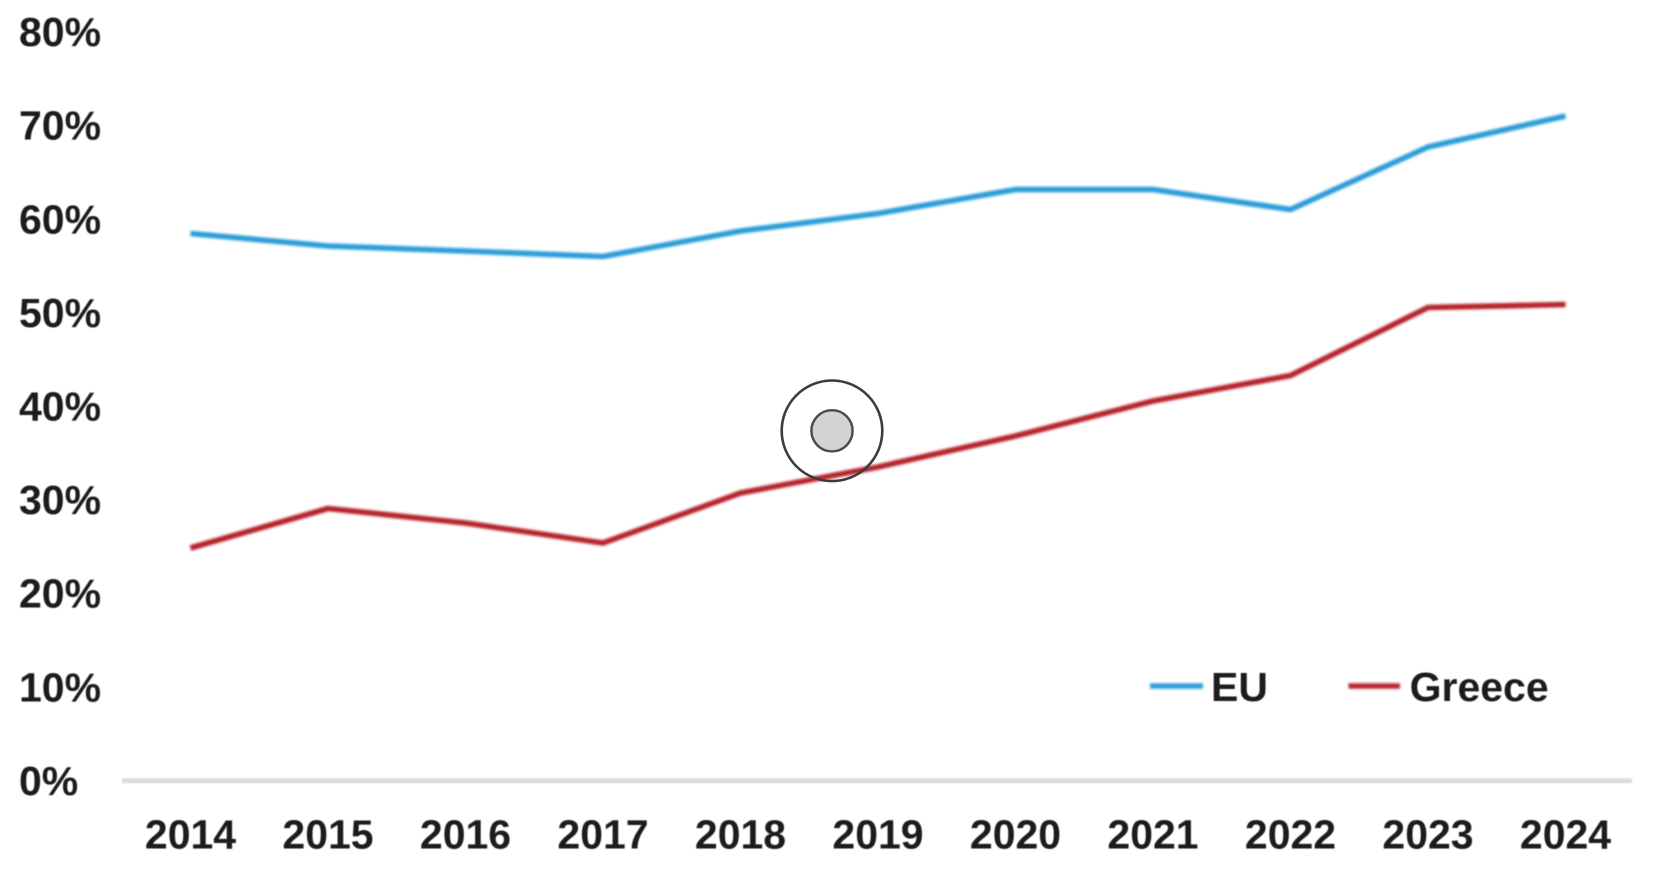  I want to click on svg-text: 2020, so click(1015, 835).